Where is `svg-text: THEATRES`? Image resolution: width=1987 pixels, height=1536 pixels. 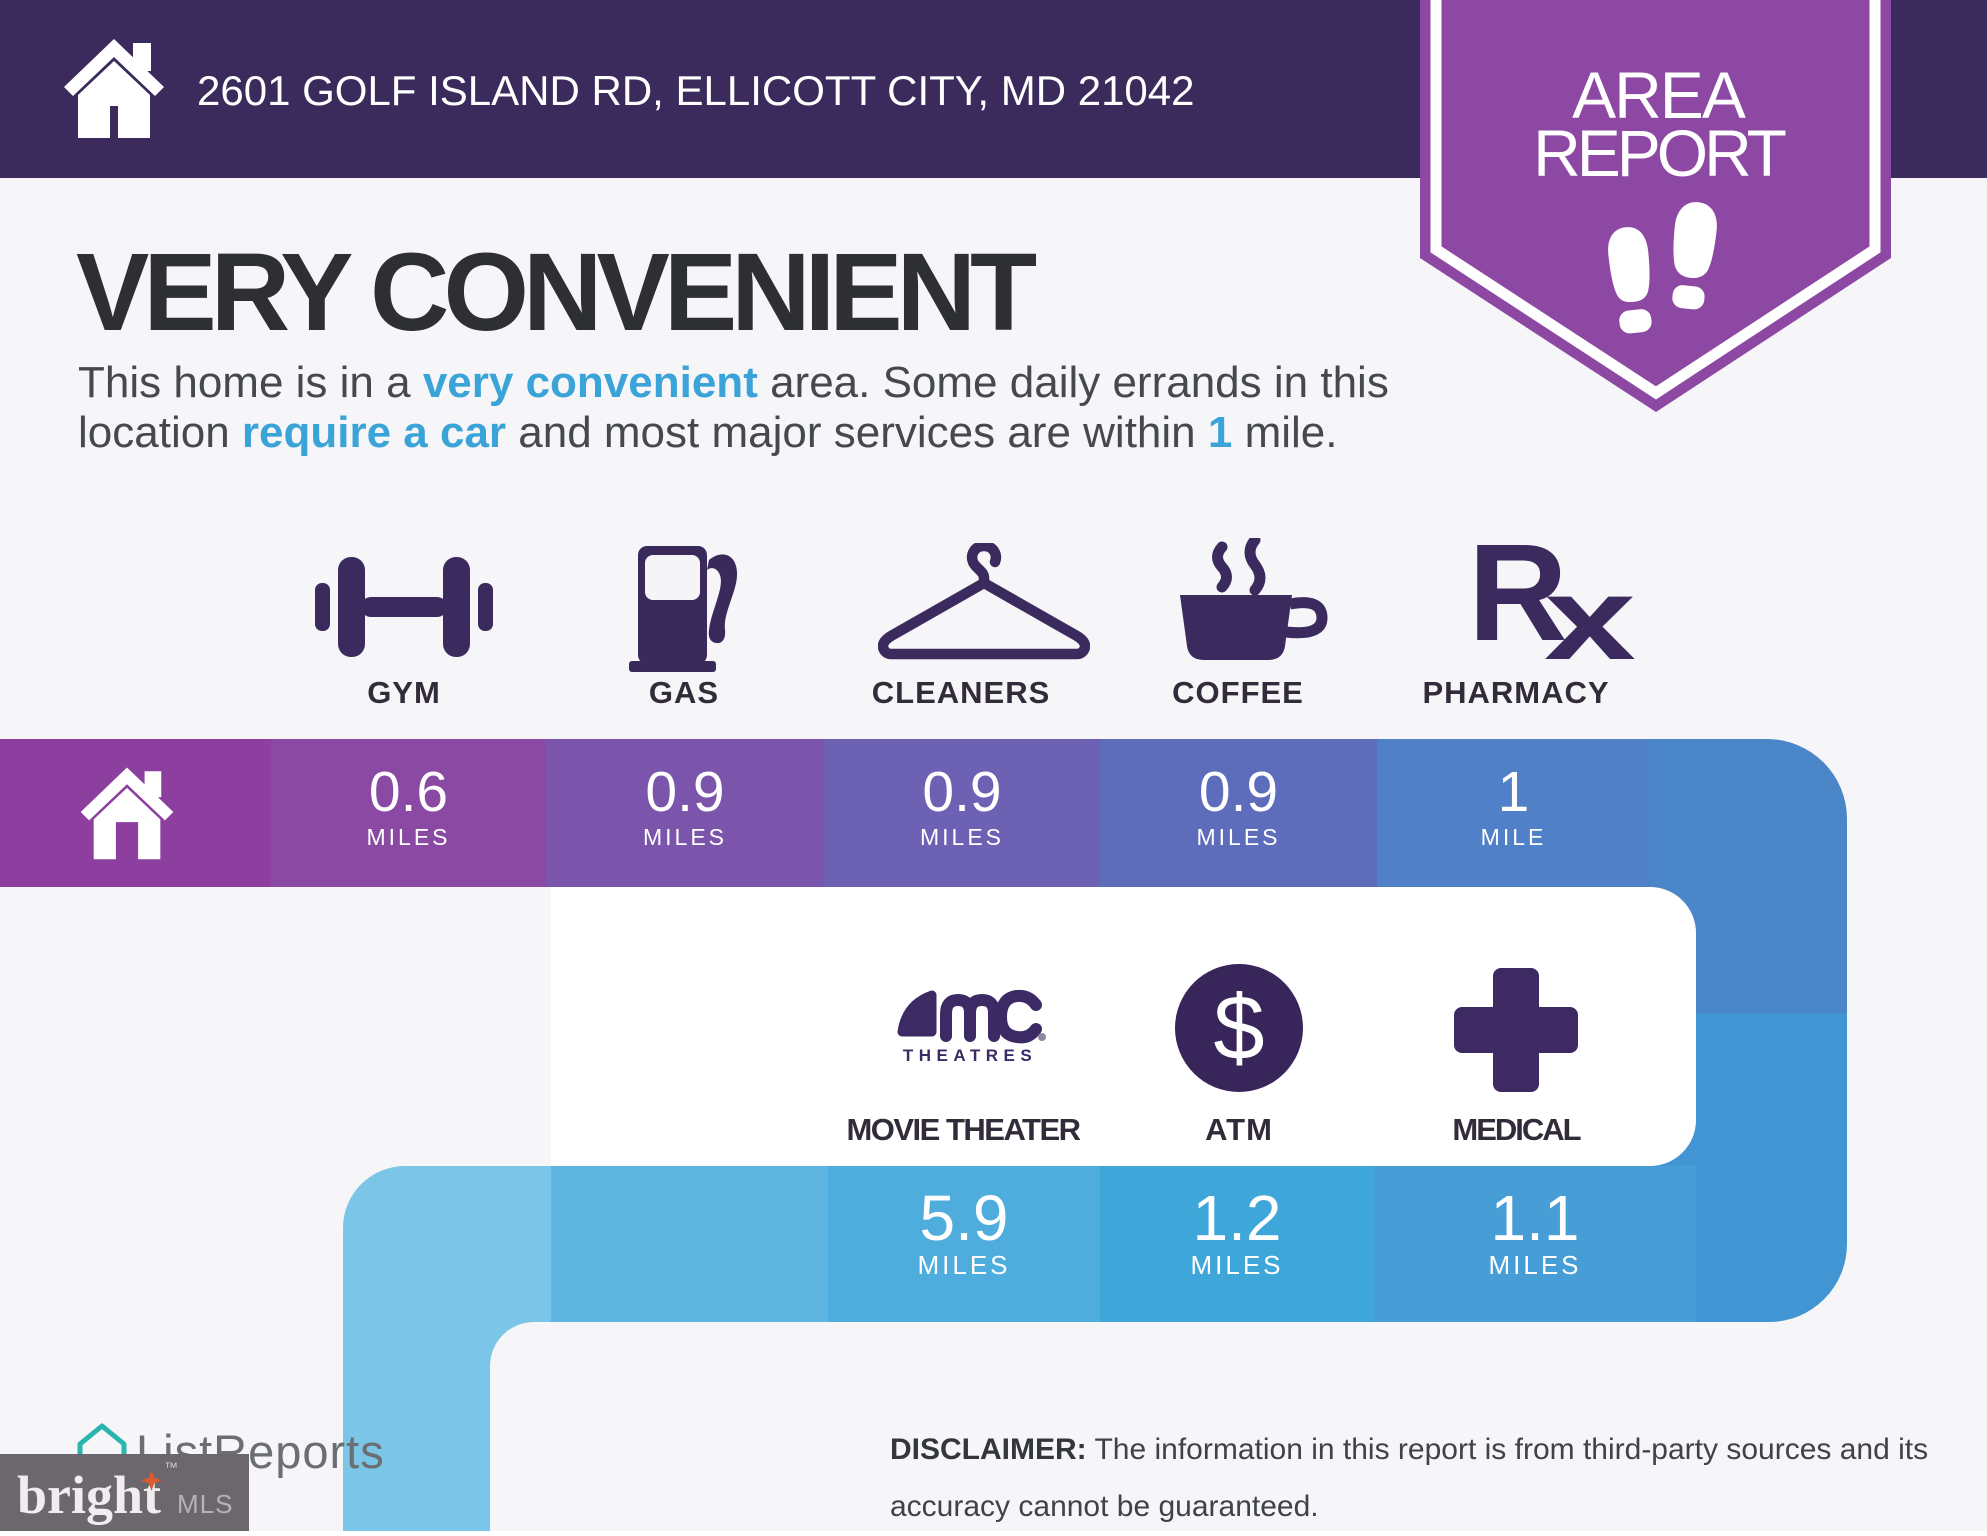
svg-text: THEATRES is located at coordinates (970, 1055).